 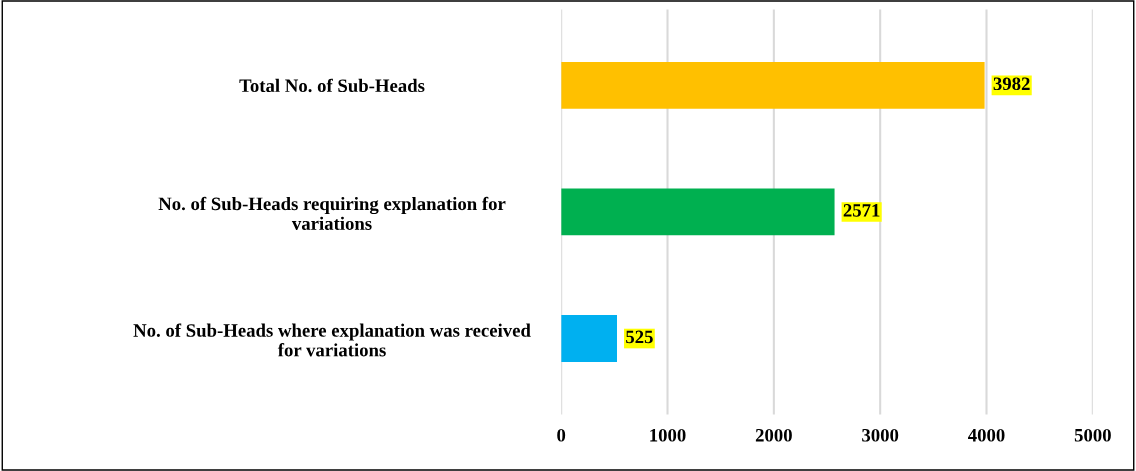 I want to click on x-tick-label: 2000, so click(x=773, y=435).